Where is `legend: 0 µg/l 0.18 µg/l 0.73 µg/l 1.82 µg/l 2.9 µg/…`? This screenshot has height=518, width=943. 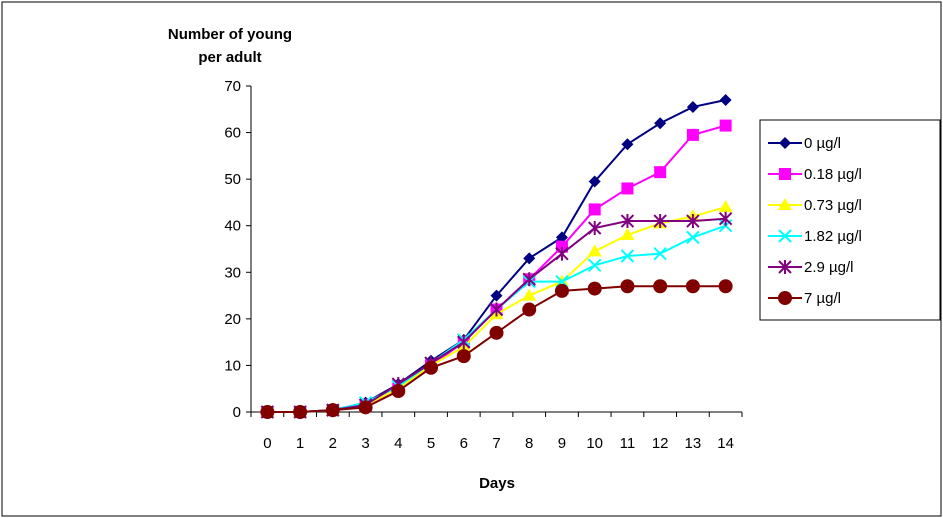 legend: 0 µg/l 0.18 µg/l 0.73 µg/l 1.82 µg/l 2.9 µg/… is located at coordinates (850, 220).